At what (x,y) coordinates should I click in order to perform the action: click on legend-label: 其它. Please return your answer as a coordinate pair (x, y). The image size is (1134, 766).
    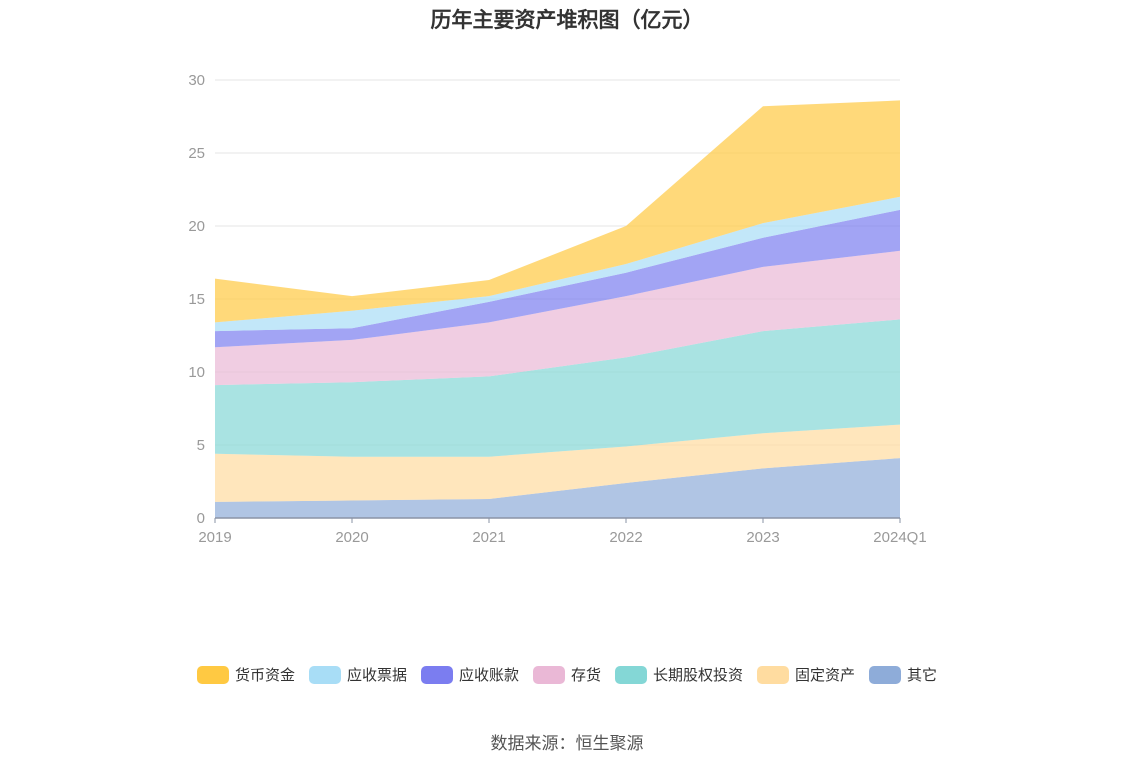
    Looking at the image, I should click on (922, 675).